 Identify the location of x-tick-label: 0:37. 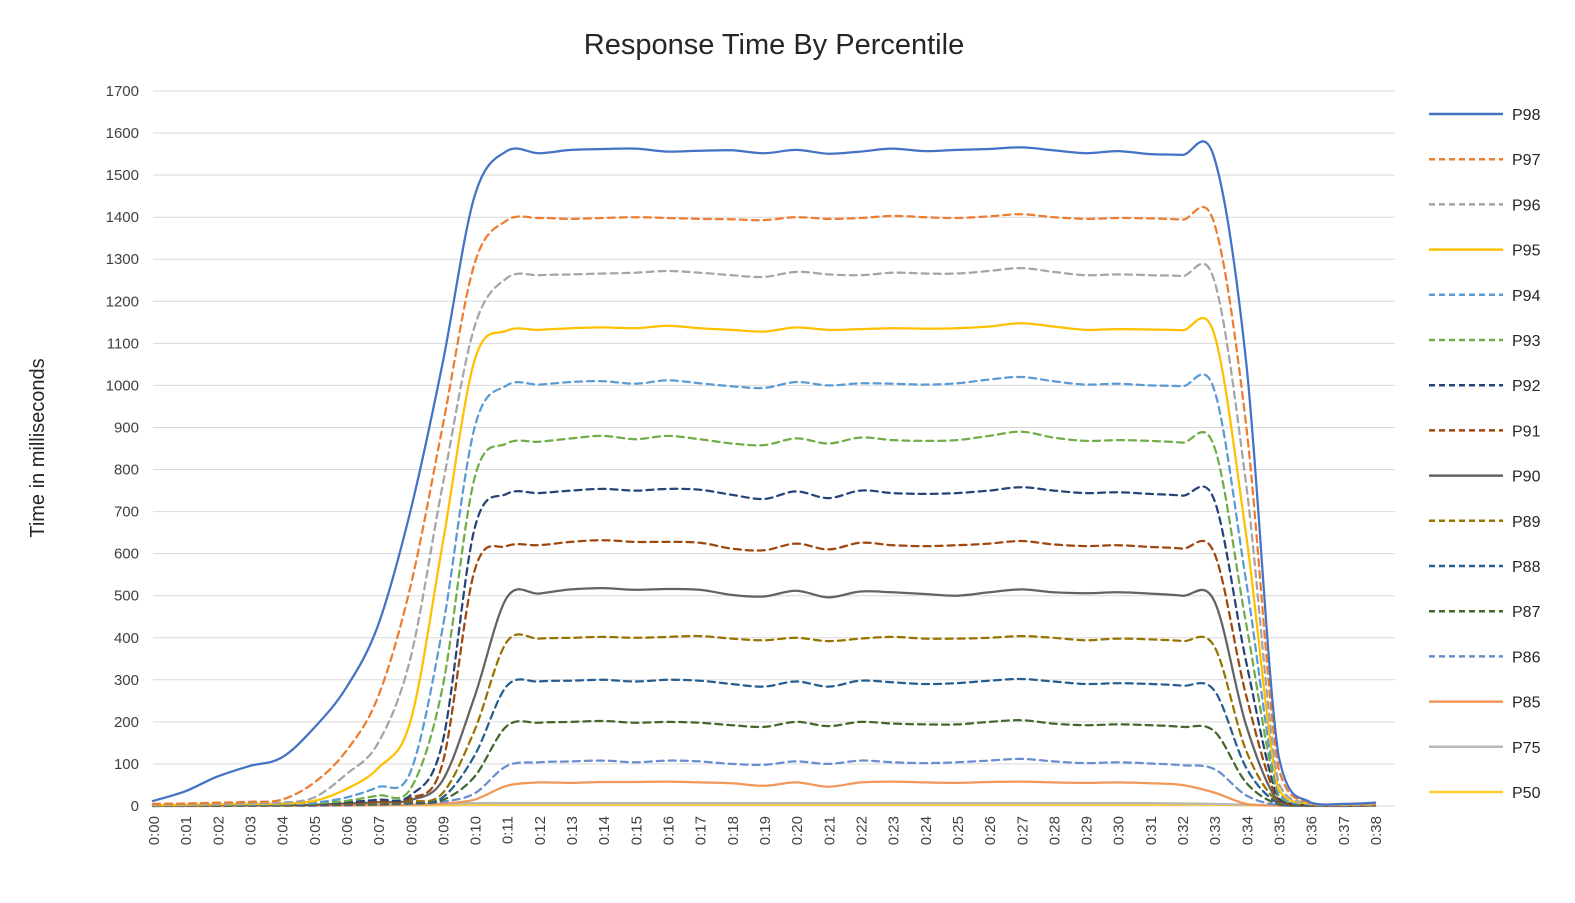
(1344, 830).